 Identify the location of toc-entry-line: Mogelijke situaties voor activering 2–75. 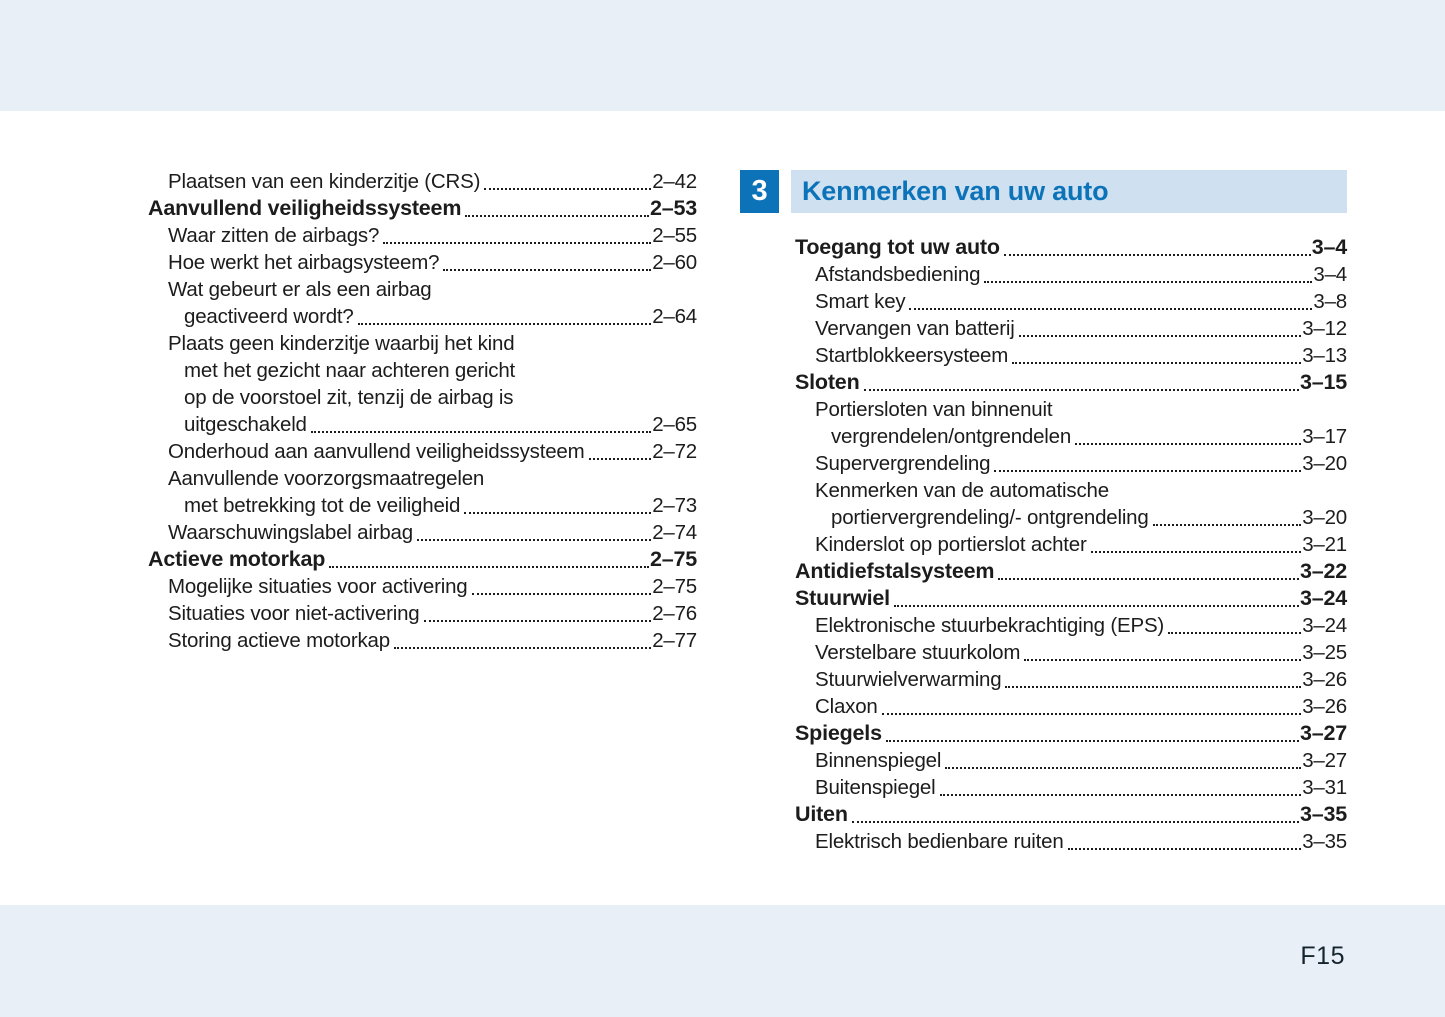
(422, 586).